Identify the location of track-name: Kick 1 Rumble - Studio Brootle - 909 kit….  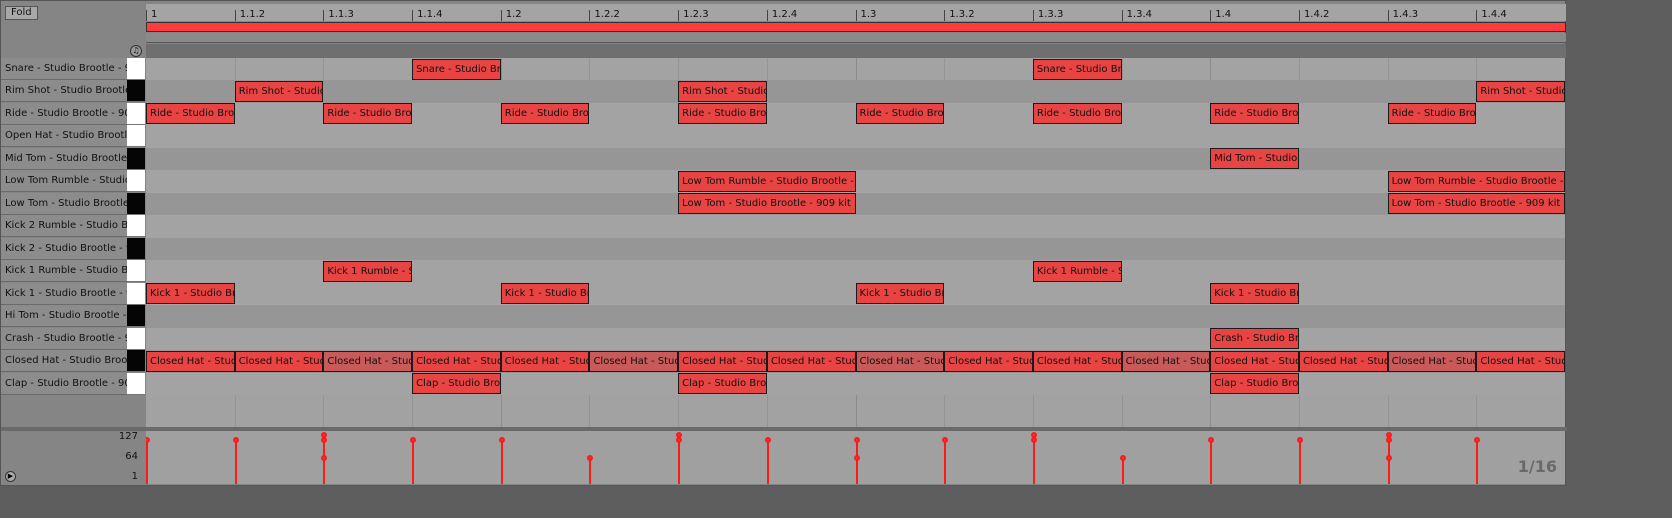
(64, 271).